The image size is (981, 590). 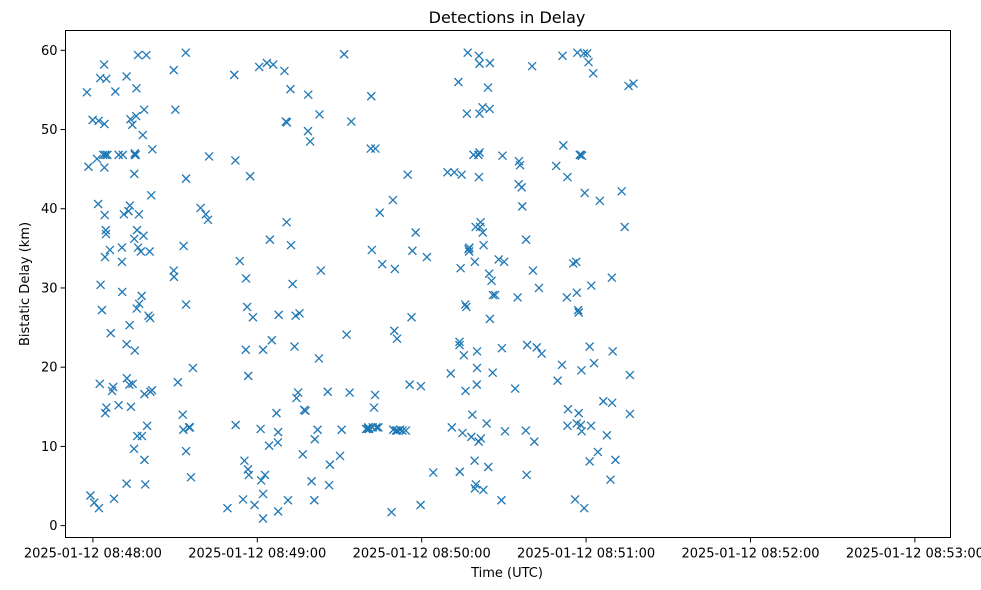 I want to click on chart-title: Detections in Delay, so click(x=507, y=17).